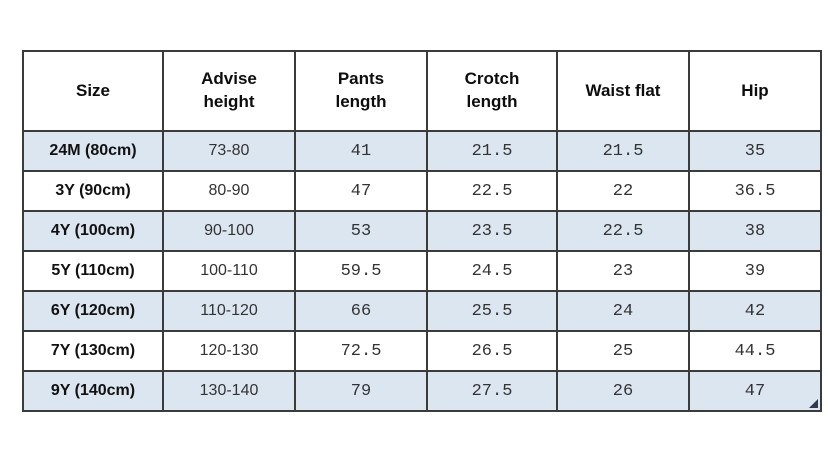 Image resolution: width=828 pixels, height=462 pixels. What do you see at coordinates (623, 271) in the screenshot?
I see `cell-waist-flat: 23` at bounding box center [623, 271].